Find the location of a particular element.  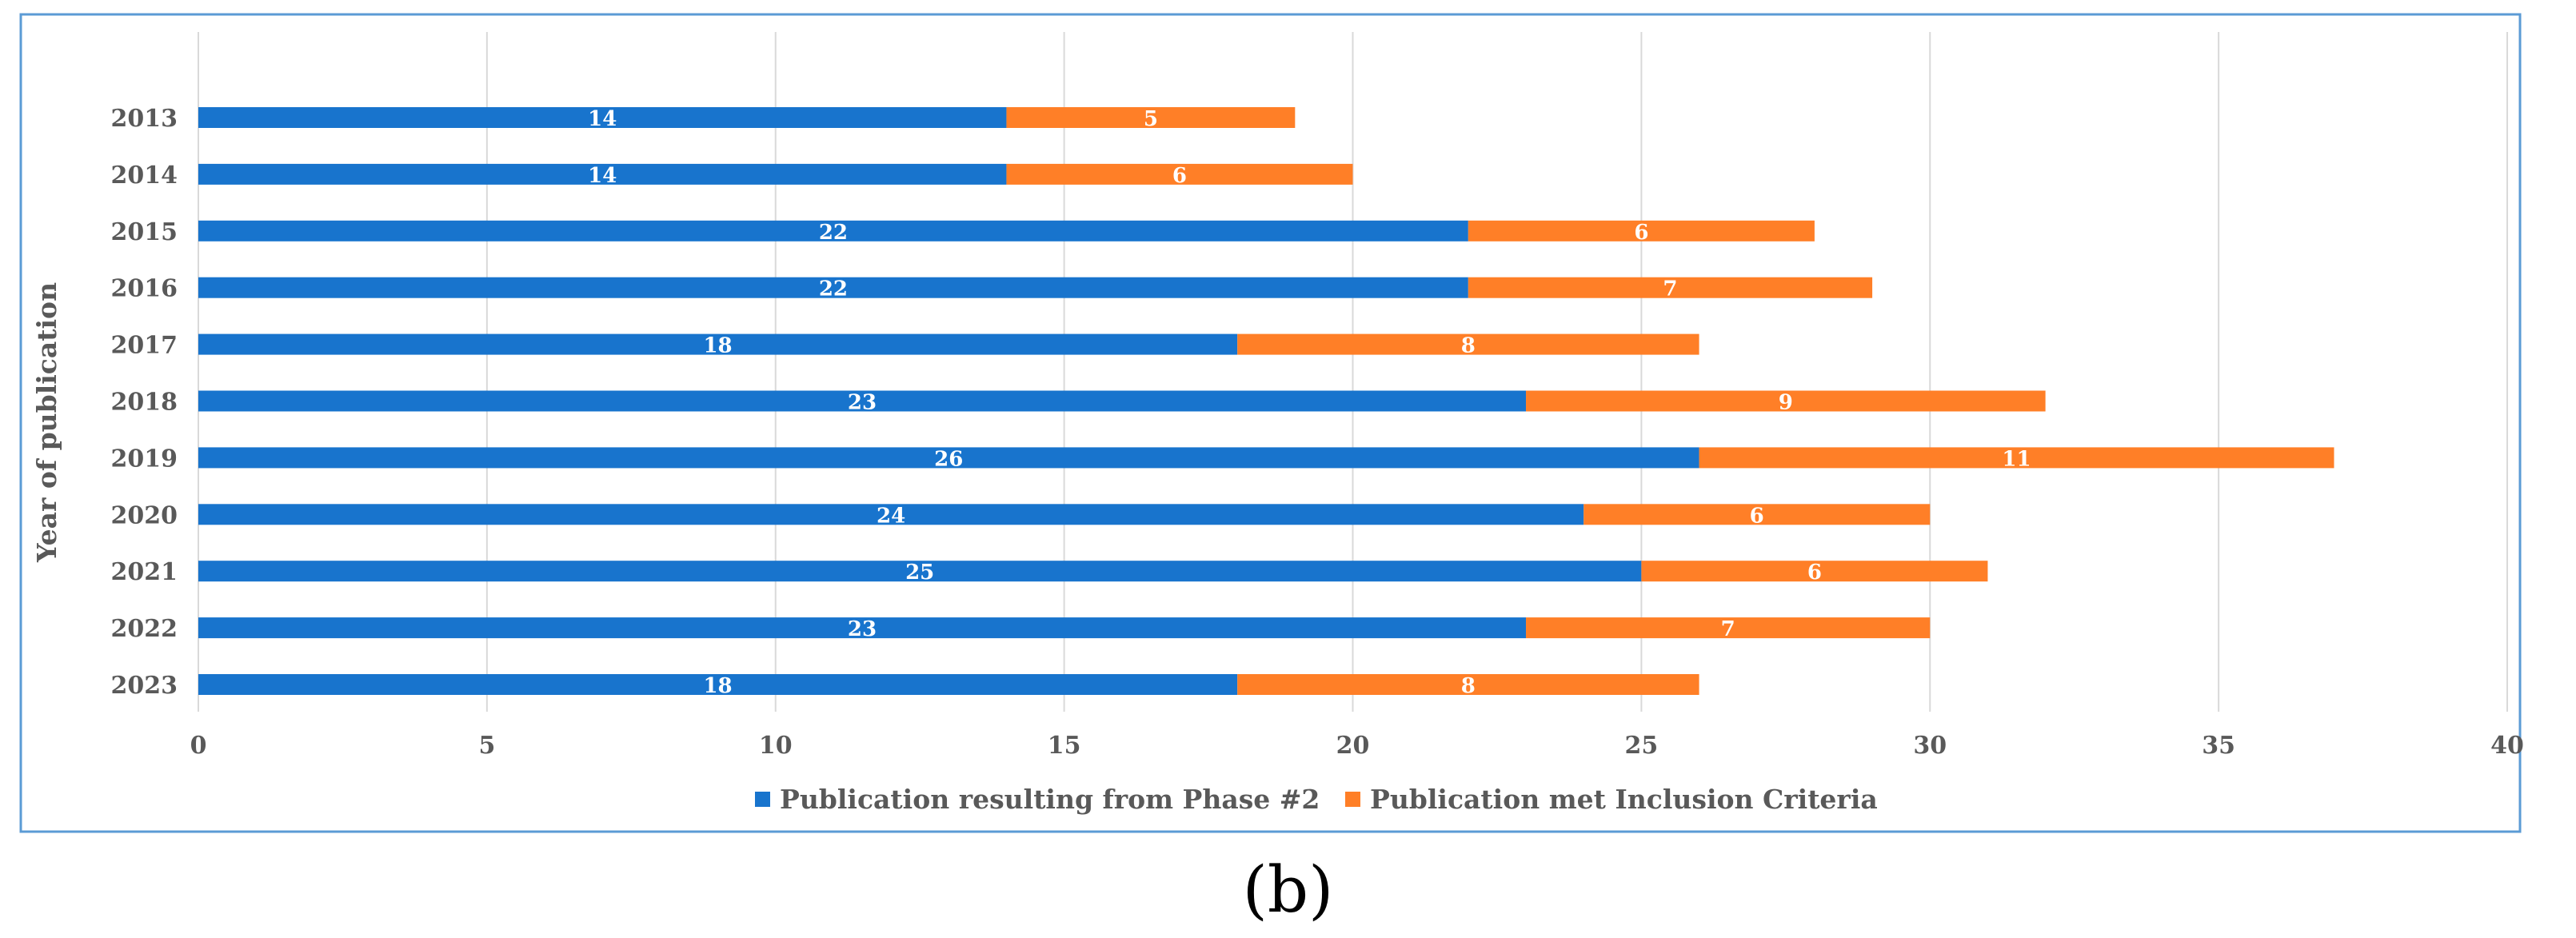

y-tick-label-2017: 2017 is located at coordinates (144, 346).